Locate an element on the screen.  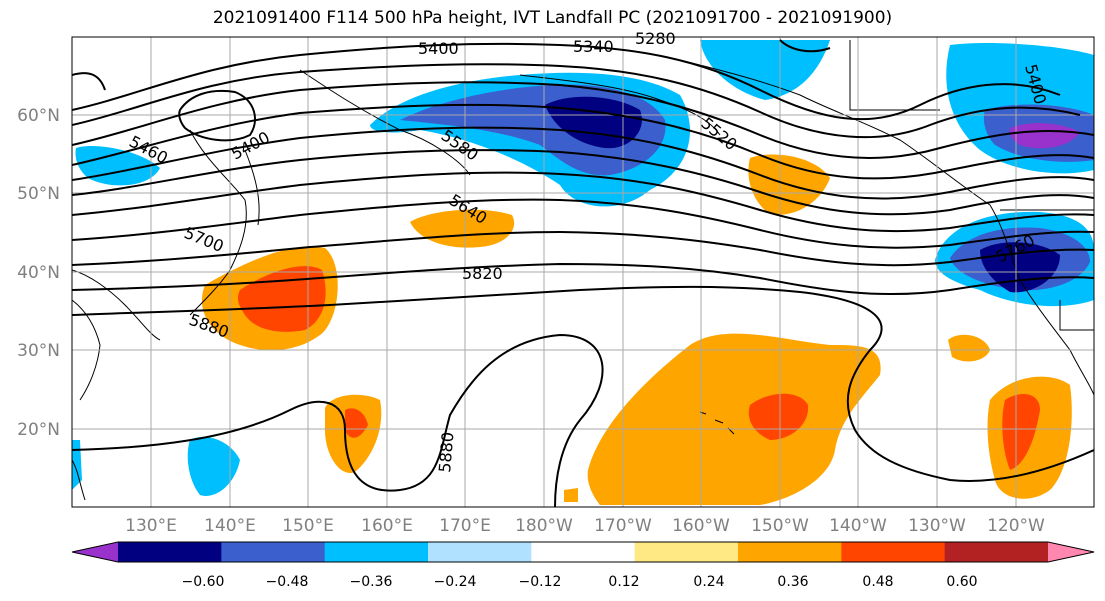
colorbar-tick-label: 0.60 is located at coordinates (961, 582).